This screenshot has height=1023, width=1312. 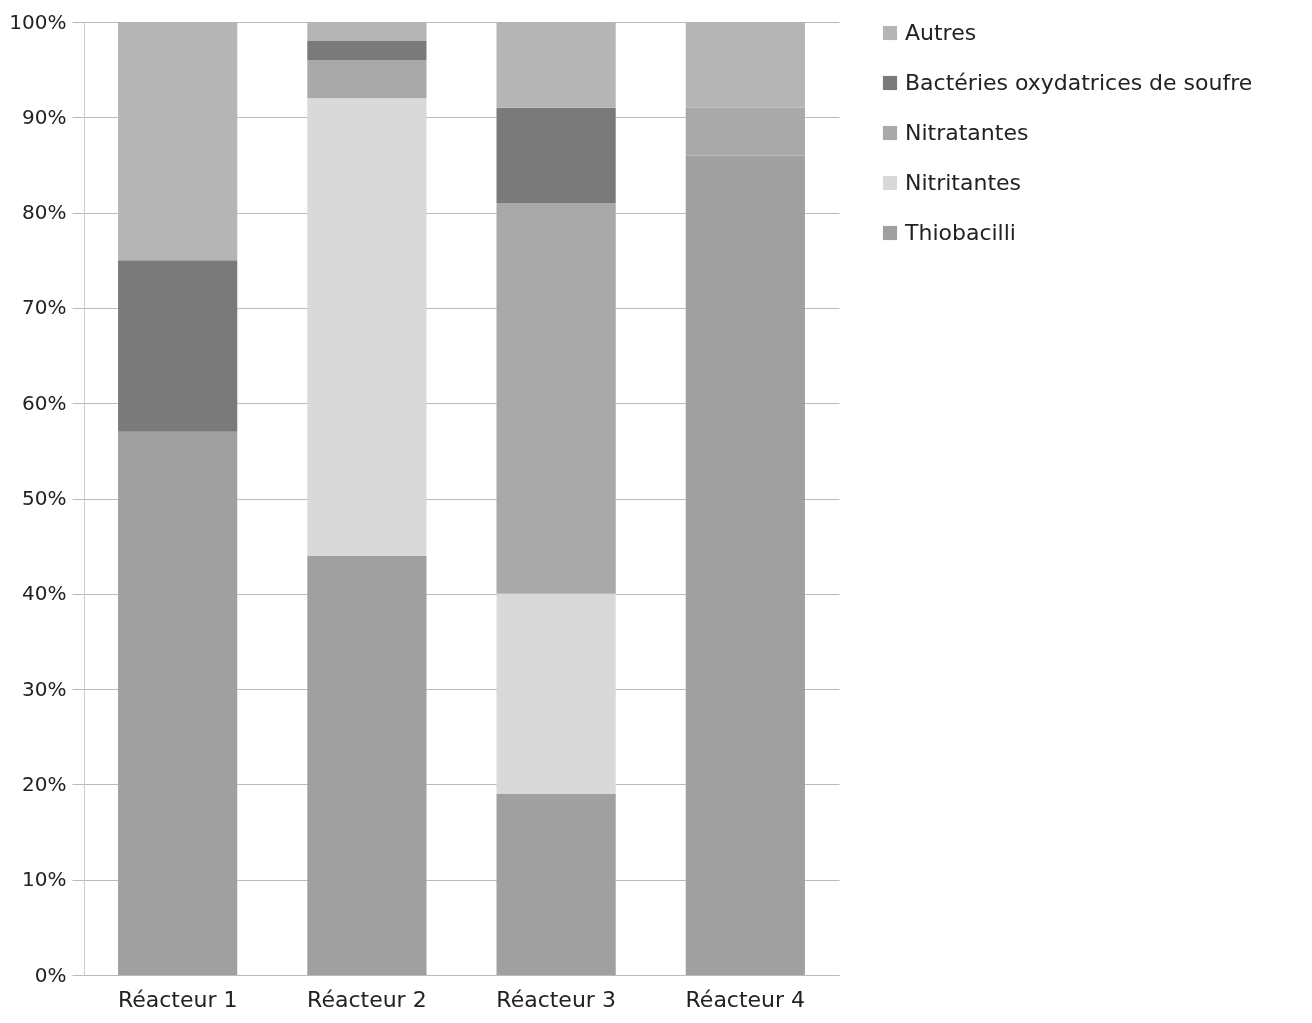 I want to click on y-tick-label: 40%, so click(x=44, y=593).